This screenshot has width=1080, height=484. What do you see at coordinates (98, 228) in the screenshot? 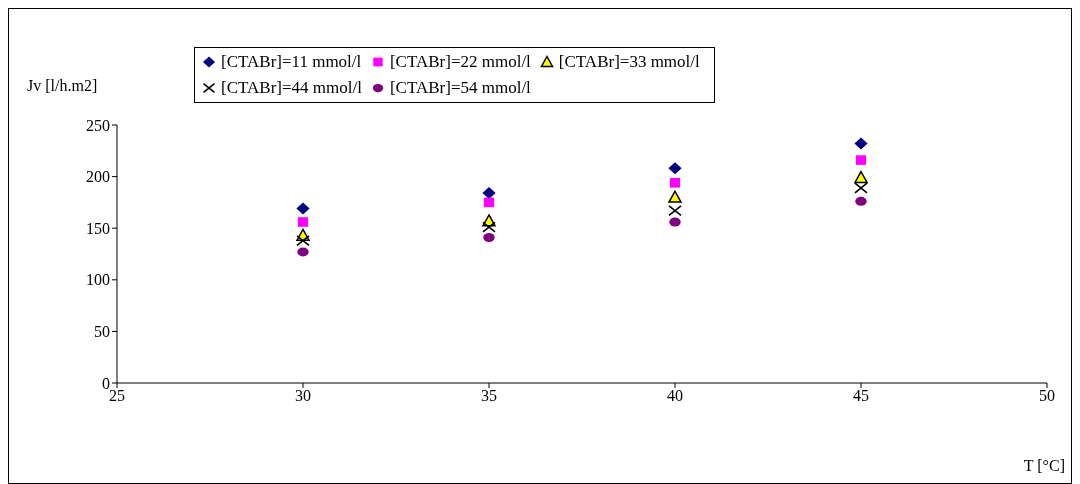
I see `y-tick-label: 150` at bounding box center [98, 228].